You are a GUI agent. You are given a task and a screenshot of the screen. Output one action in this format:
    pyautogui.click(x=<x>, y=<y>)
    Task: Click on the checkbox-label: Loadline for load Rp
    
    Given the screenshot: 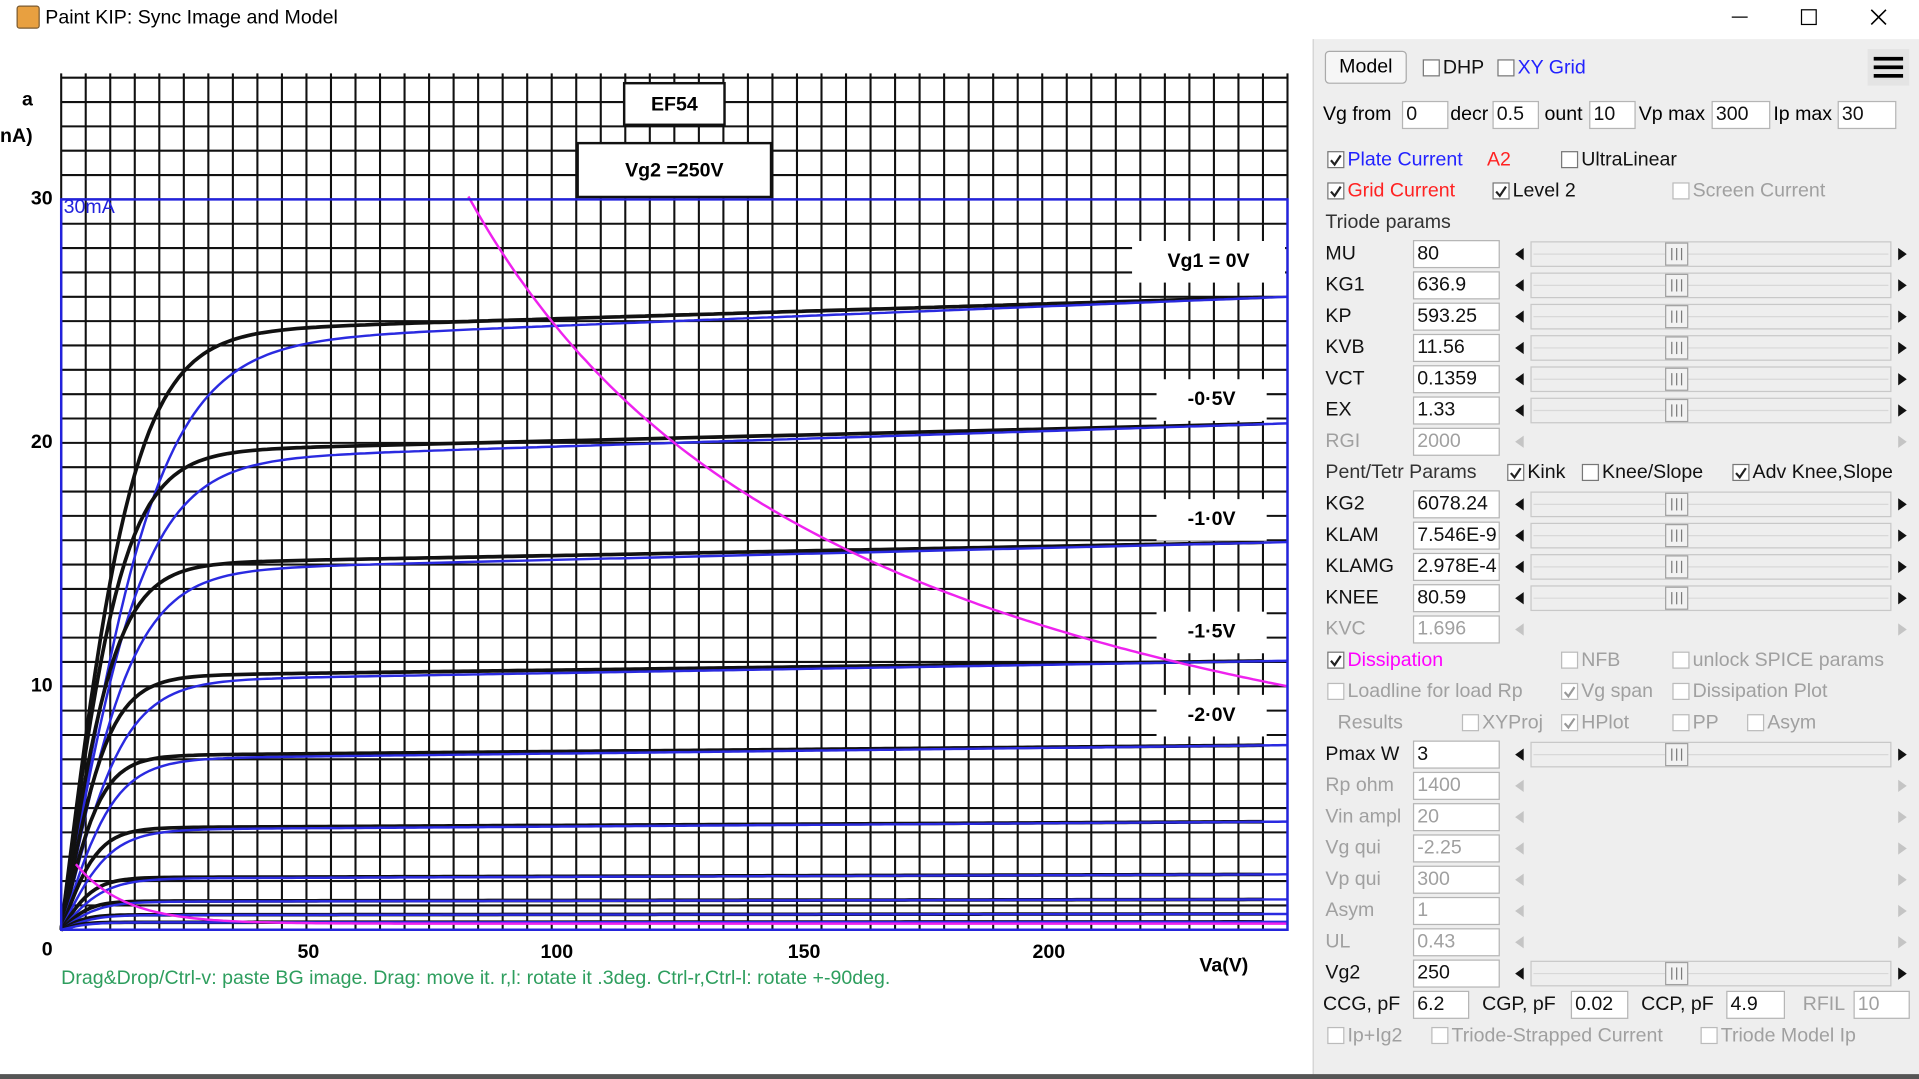 What is the action you would take?
    pyautogui.click(x=1434, y=691)
    